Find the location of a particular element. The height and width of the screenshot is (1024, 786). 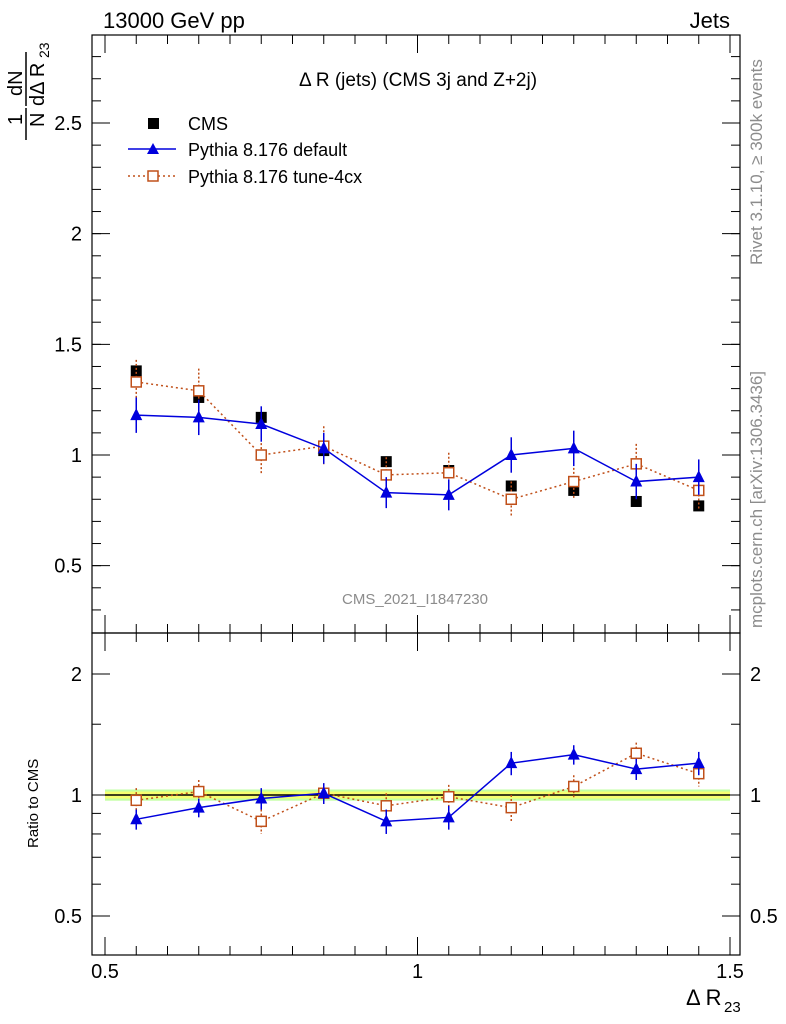

xtick-label: 0.5 is located at coordinates (105, 972).